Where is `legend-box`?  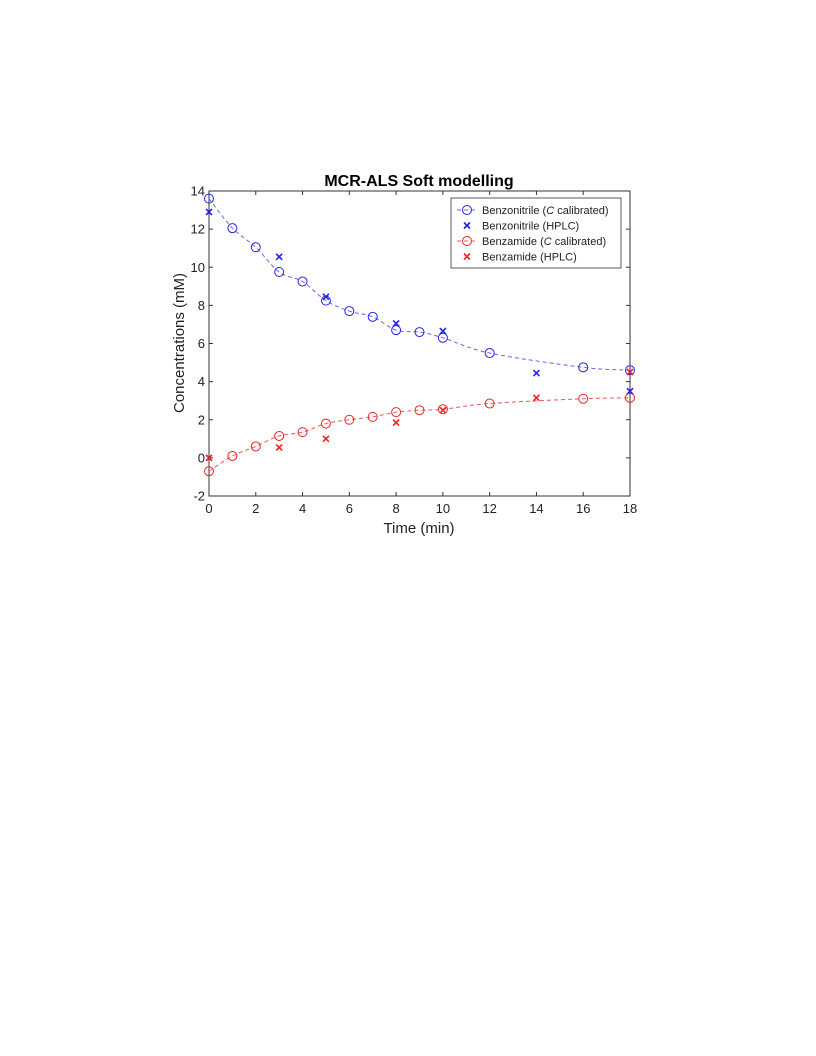
legend-box is located at coordinates (536, 233).